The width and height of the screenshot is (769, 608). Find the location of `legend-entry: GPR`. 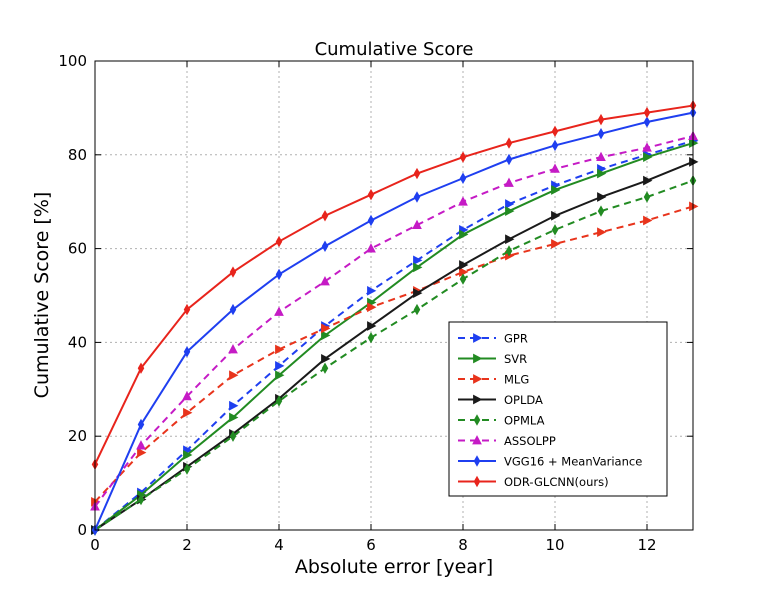

legend-entry: GPR is located at coordinates (493, 339).